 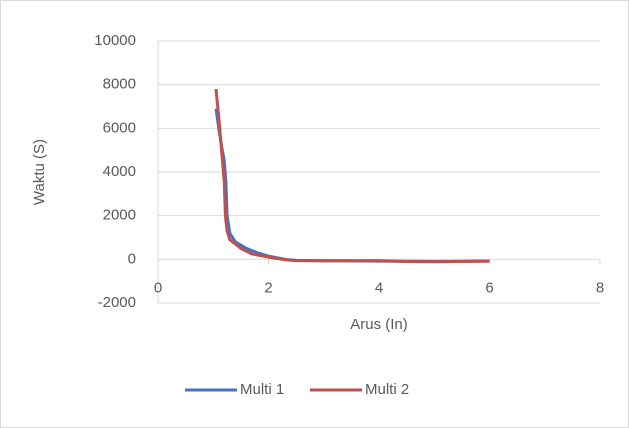 I want to click on y-tick-label: 0, so click(x=132, y=258).